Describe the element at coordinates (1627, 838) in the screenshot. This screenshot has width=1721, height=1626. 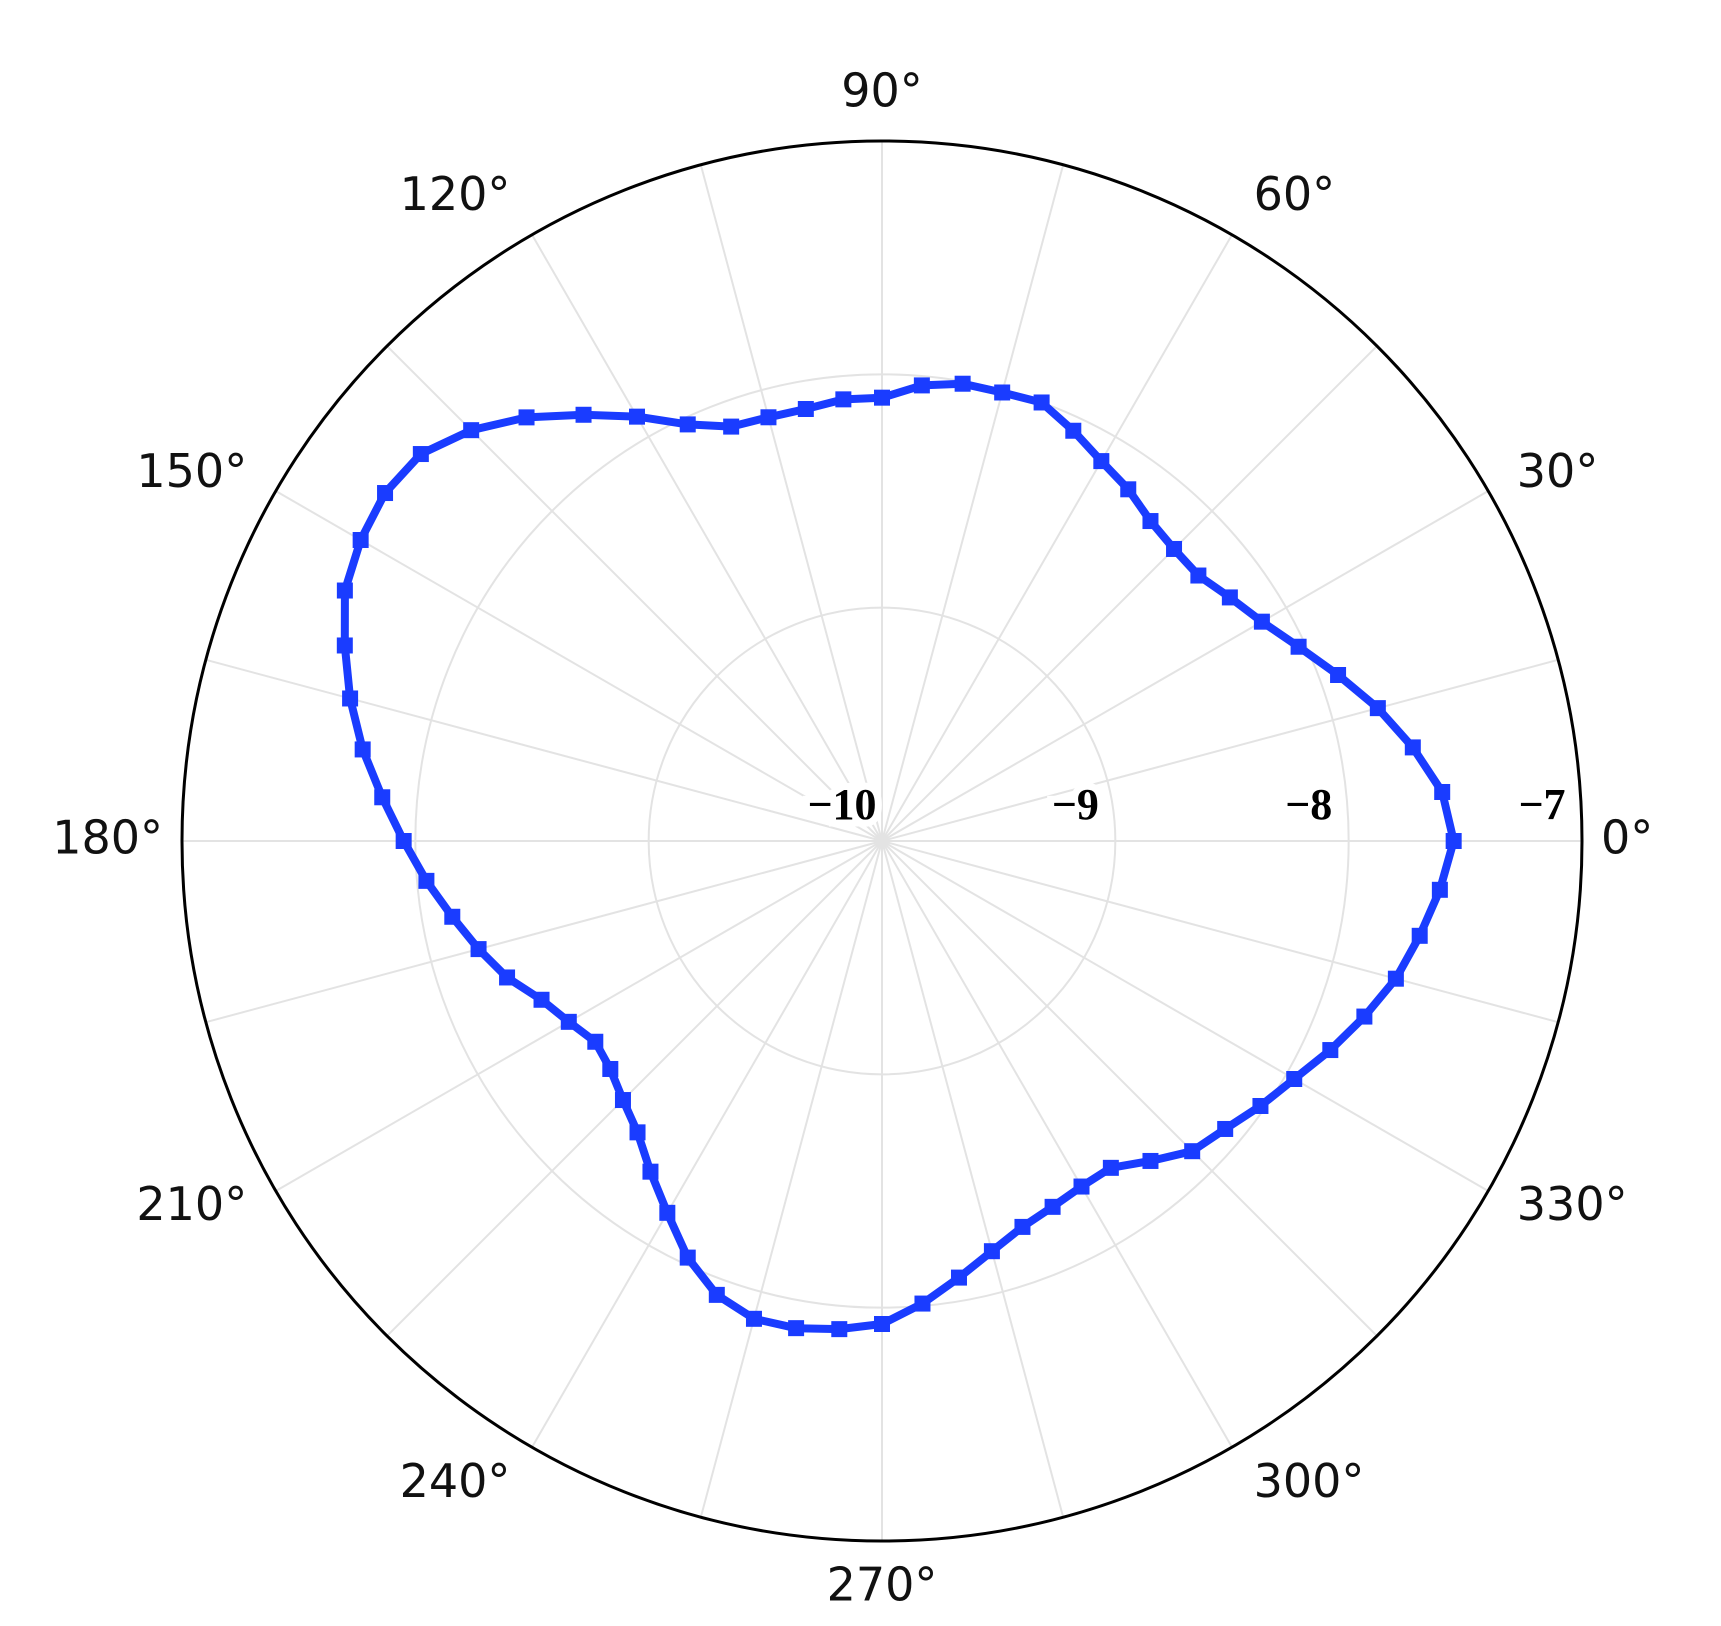
I see `angle-tick-label: 0°` at that location.